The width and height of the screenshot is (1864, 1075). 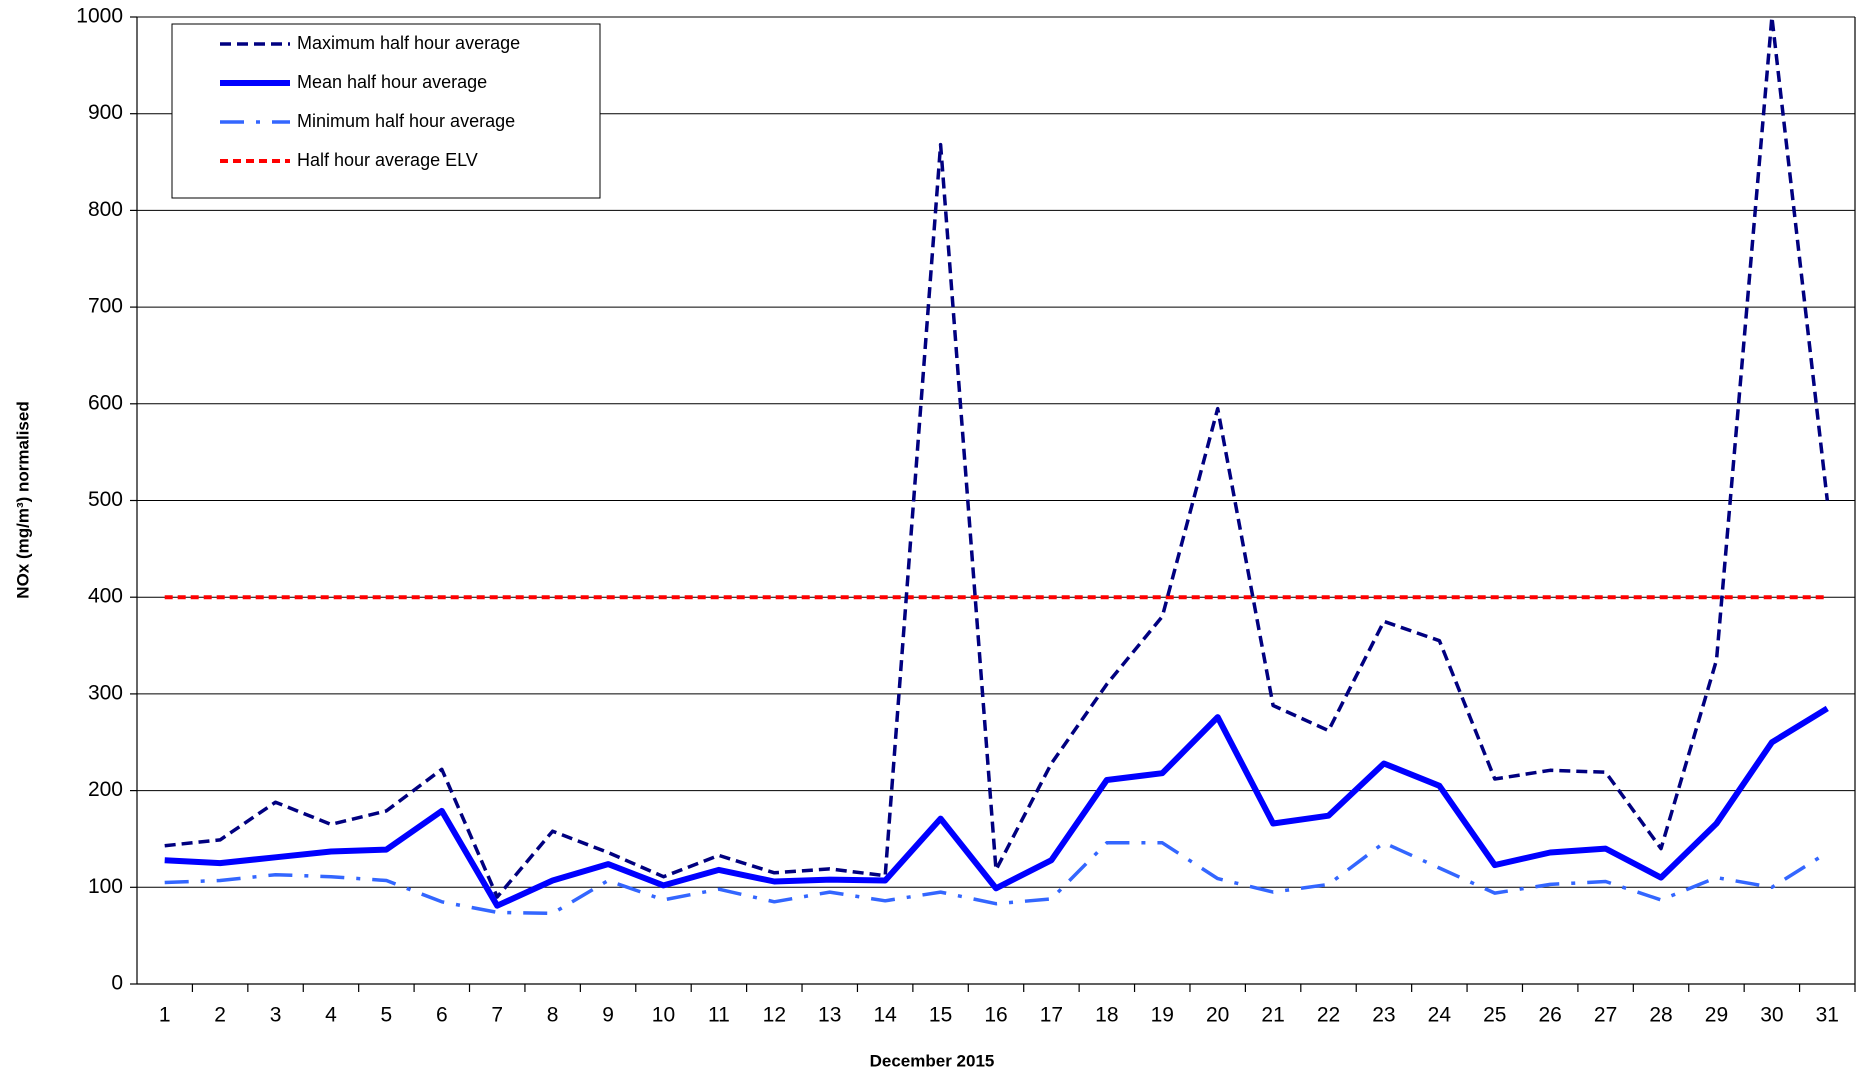 I want to click on y-tick-label: 600, so click(x=105, y=402).